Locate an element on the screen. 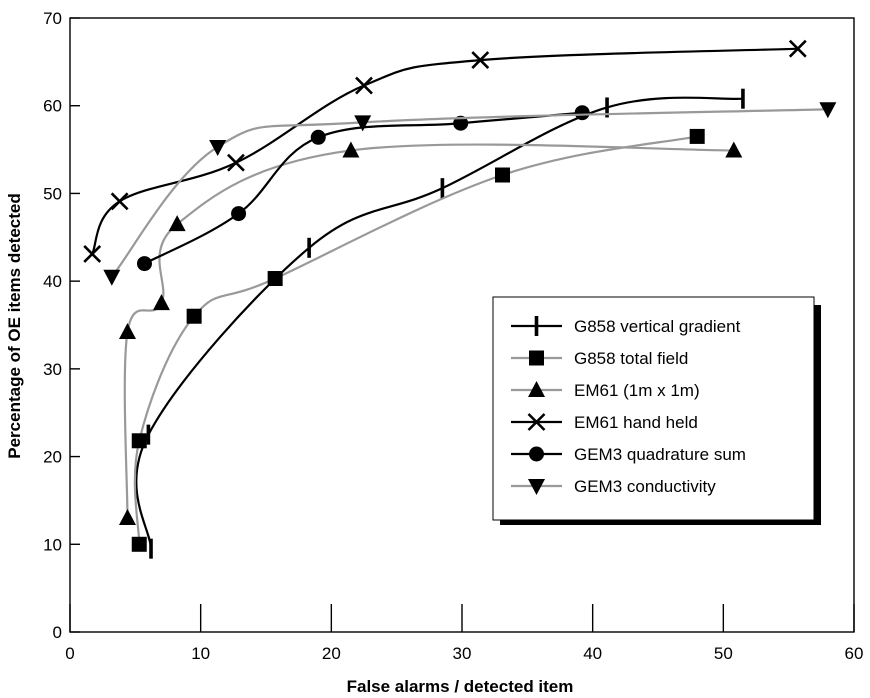 This screenshot has height=698, width=870. y-tick-label: 40 is located at coordinates (52, 281).